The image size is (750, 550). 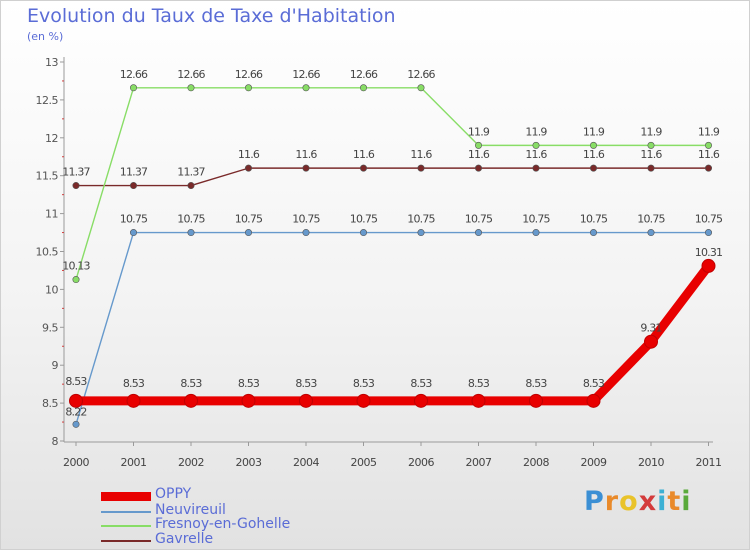 I want to click on x-tick-label: 2003, so click(x=249, y=462).